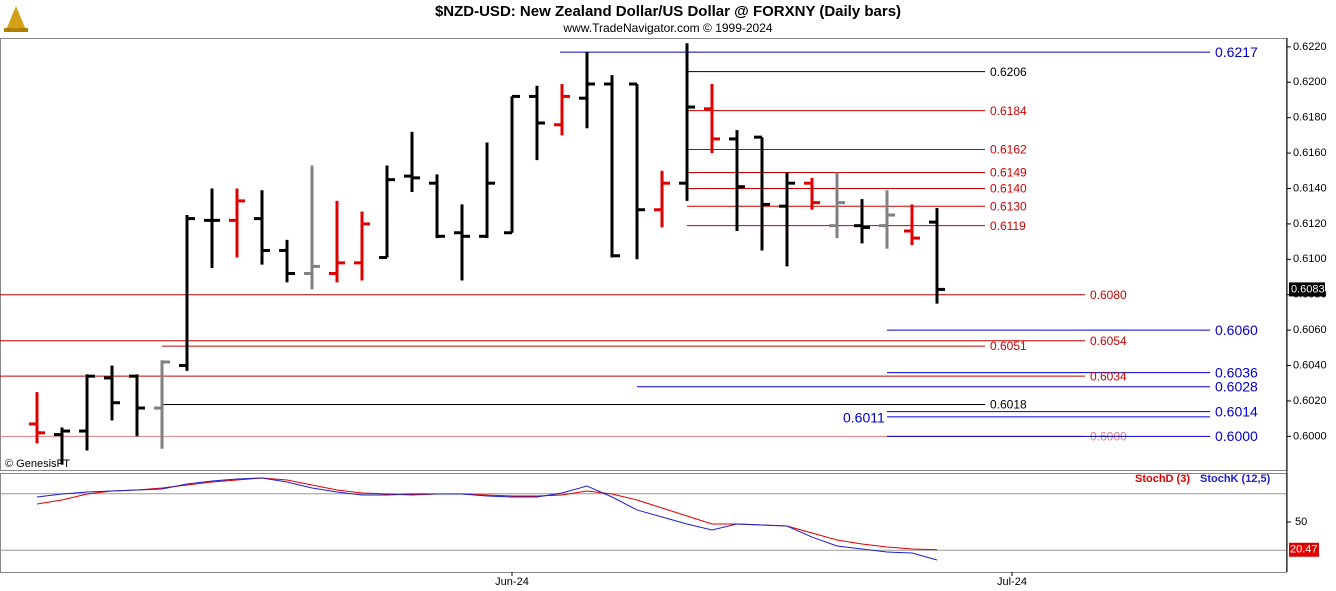 Image resolution: width=1336 pixels, height=591 pixels. What do you see at coordinates (1310, 188) in the screenshot?
I see `y-tick-label: 0.6140` at bounding box center [1310, 188].